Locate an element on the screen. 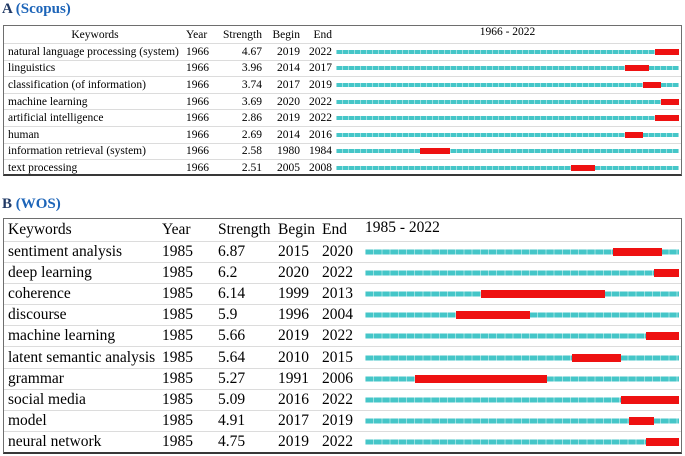 The height and width of the screenshot is (456, 685). strength-value: 2.51 is located at coordinates (251, 167).